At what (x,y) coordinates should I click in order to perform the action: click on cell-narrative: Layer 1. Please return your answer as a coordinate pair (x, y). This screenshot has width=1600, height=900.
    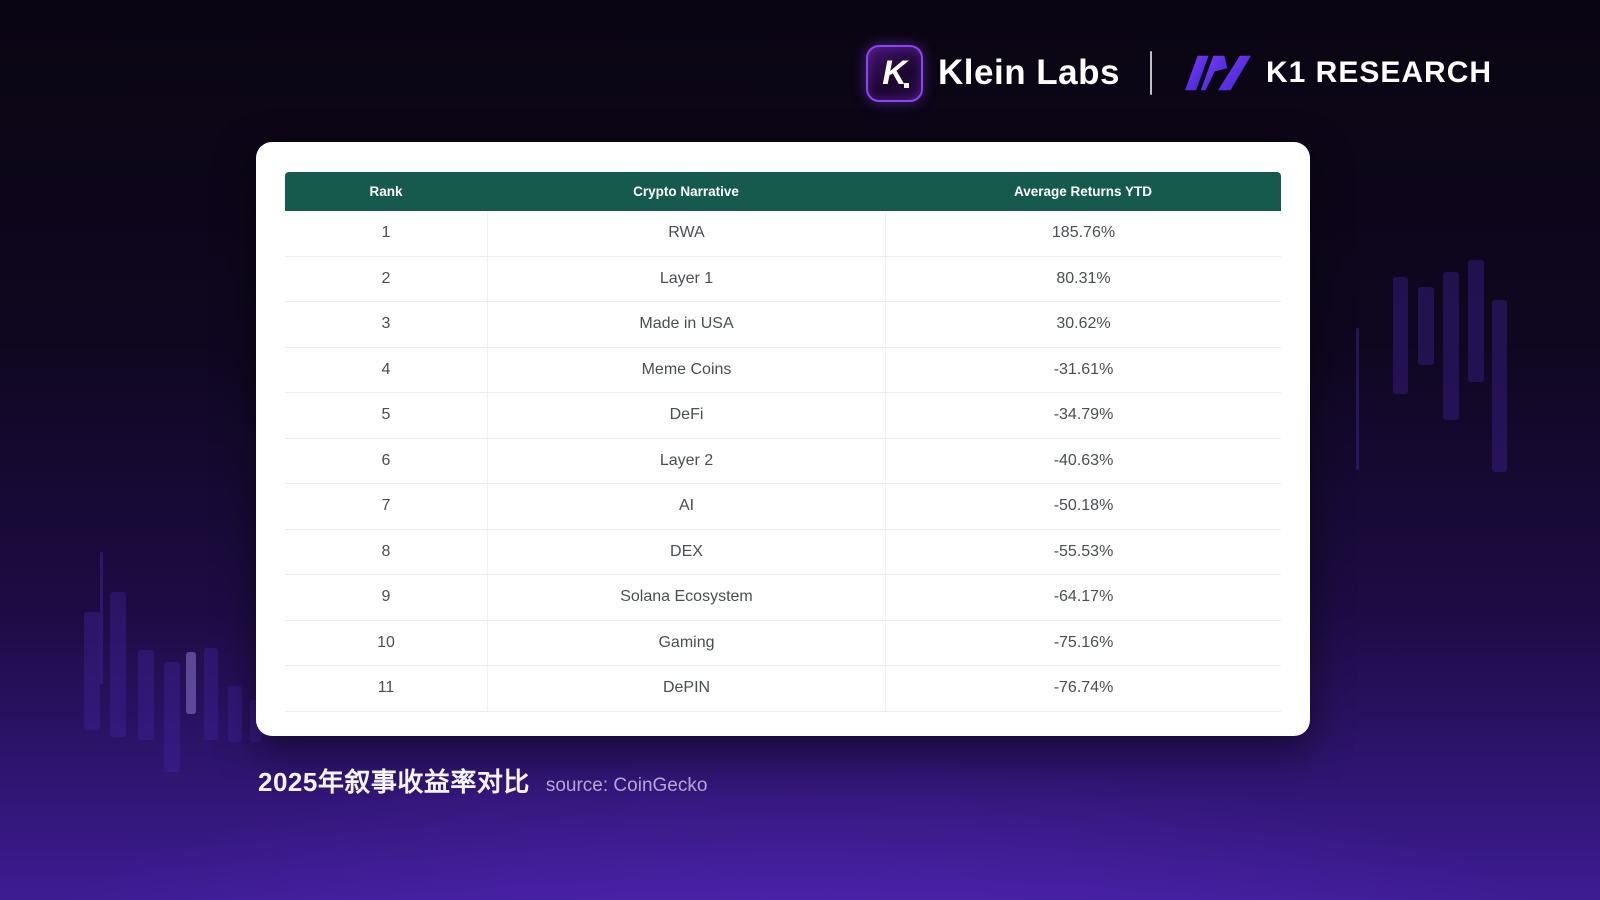
    Looking at the image, I should click on (686, 278).